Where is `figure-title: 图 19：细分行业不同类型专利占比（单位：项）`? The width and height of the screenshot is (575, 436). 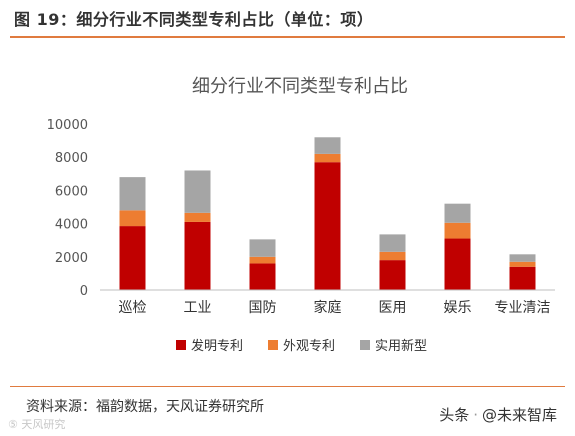
figure-title: 图 19：细分行业不同类型专利占比（单位：项） is located at coordinates (194, 19).